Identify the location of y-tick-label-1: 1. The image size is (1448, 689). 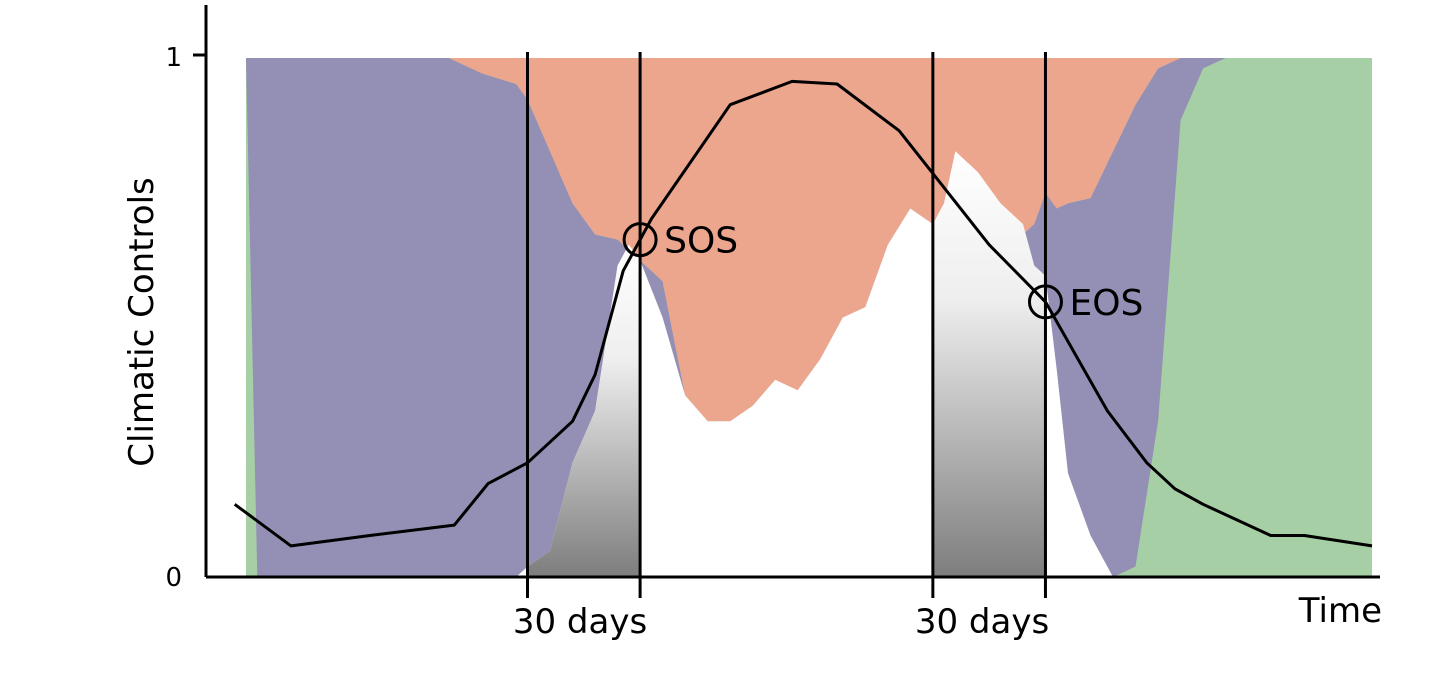
(173, 58).